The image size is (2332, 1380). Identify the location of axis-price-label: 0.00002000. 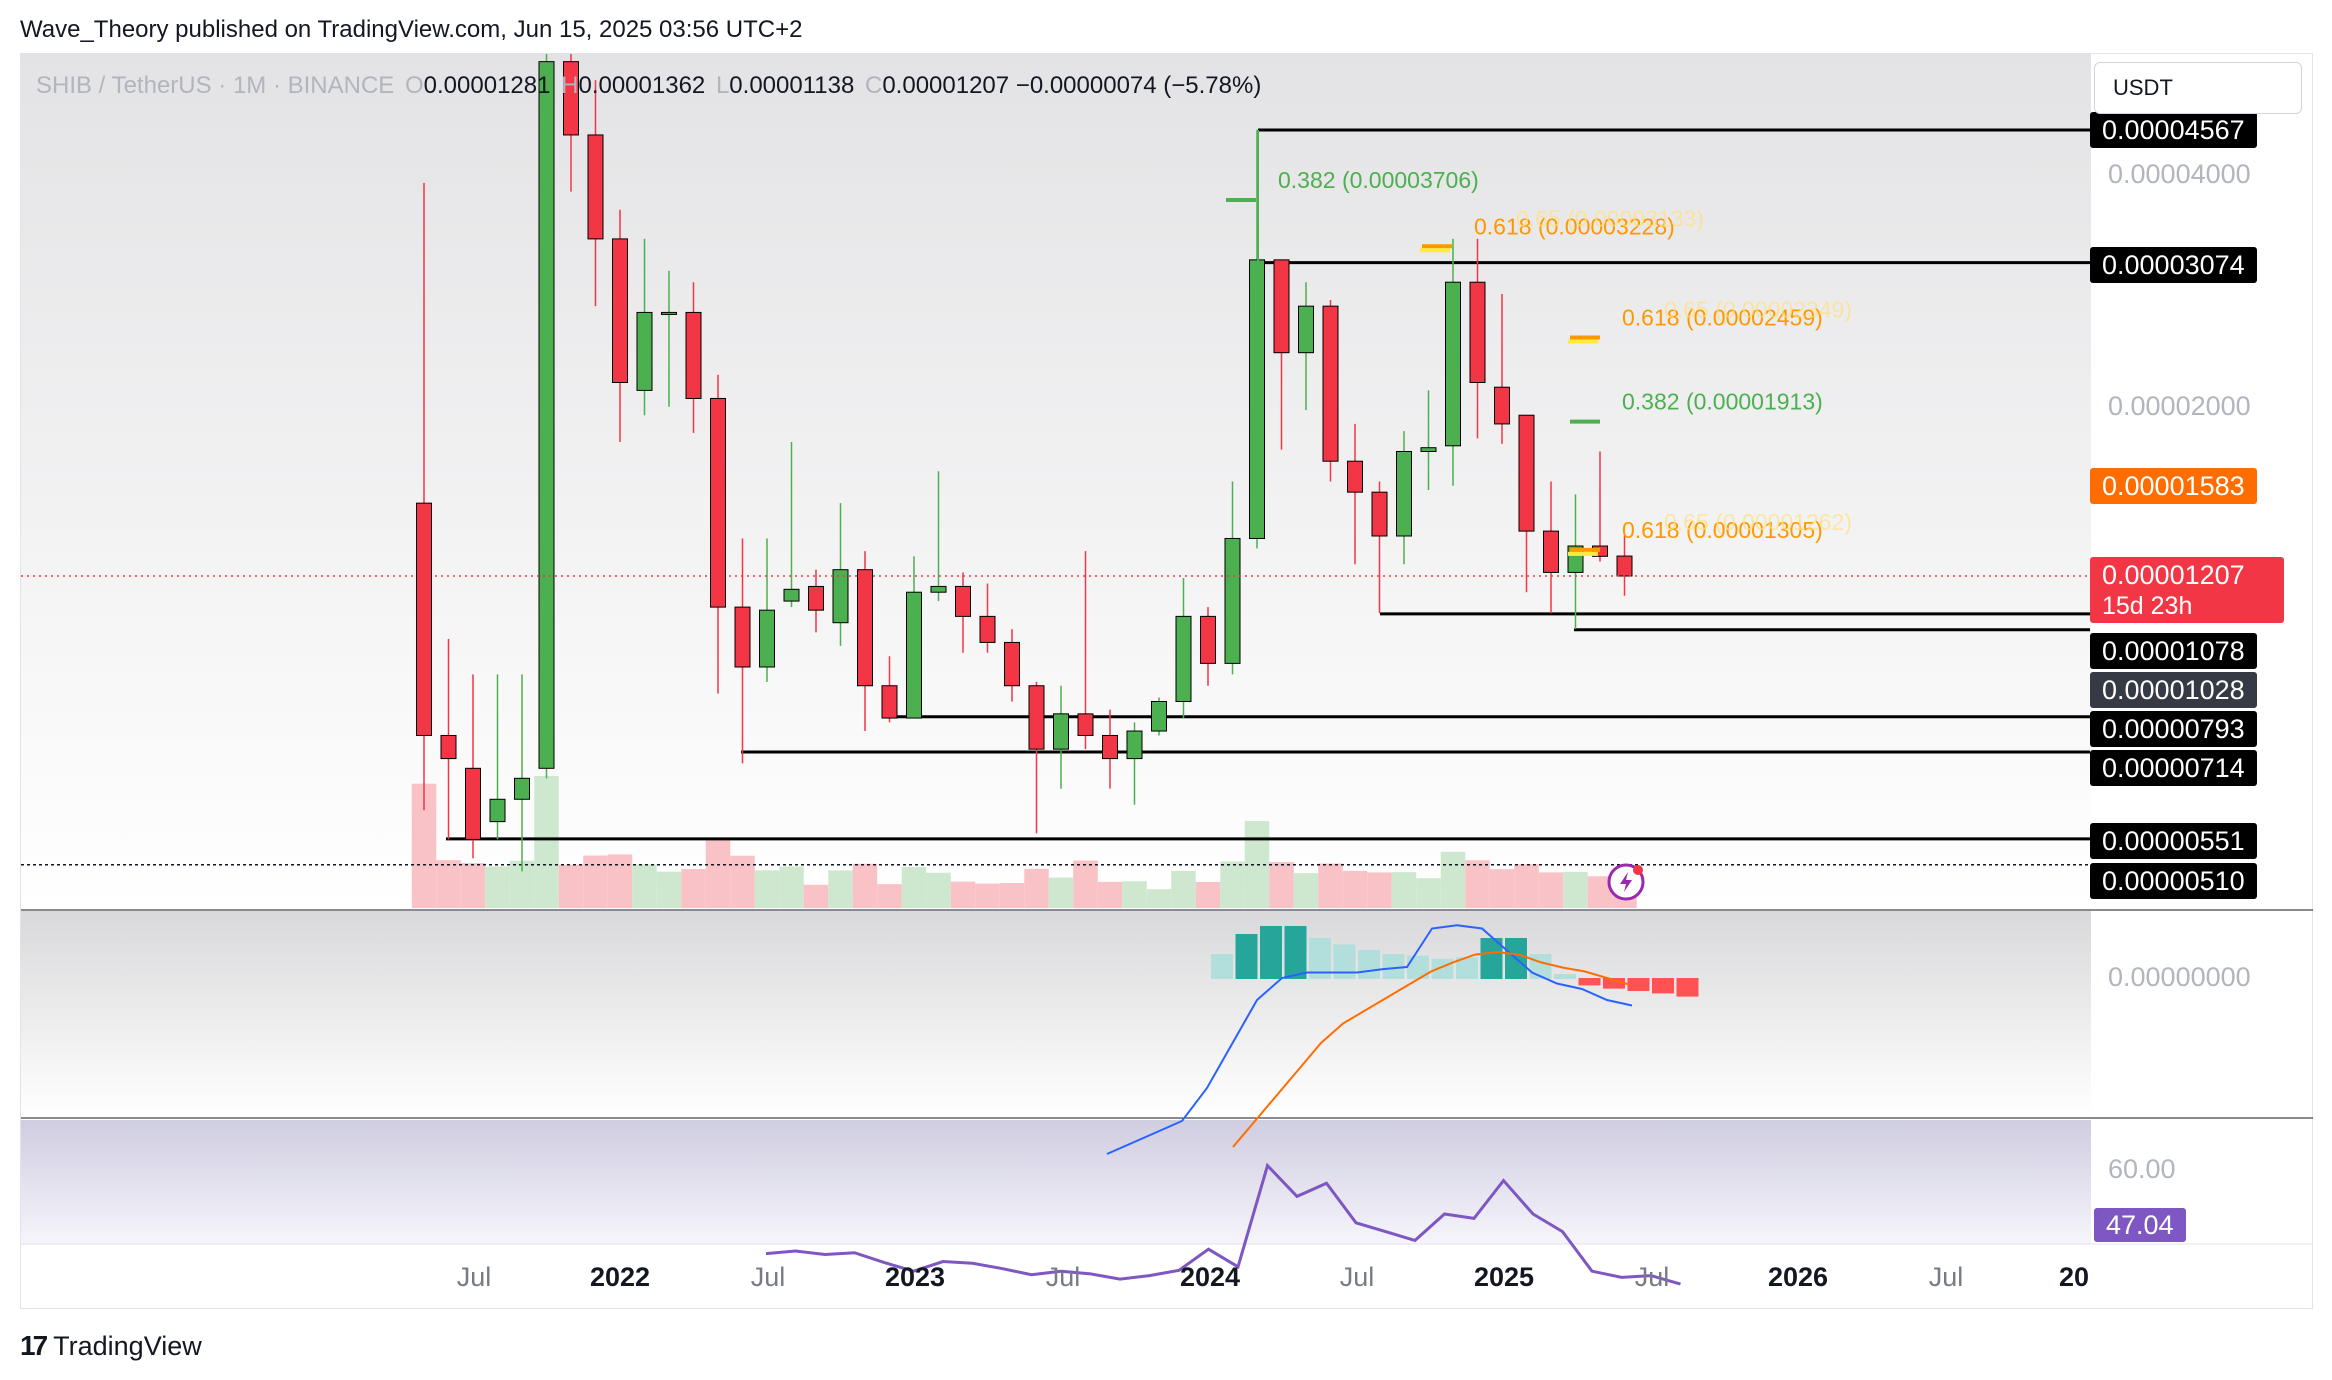
(2179, 406).